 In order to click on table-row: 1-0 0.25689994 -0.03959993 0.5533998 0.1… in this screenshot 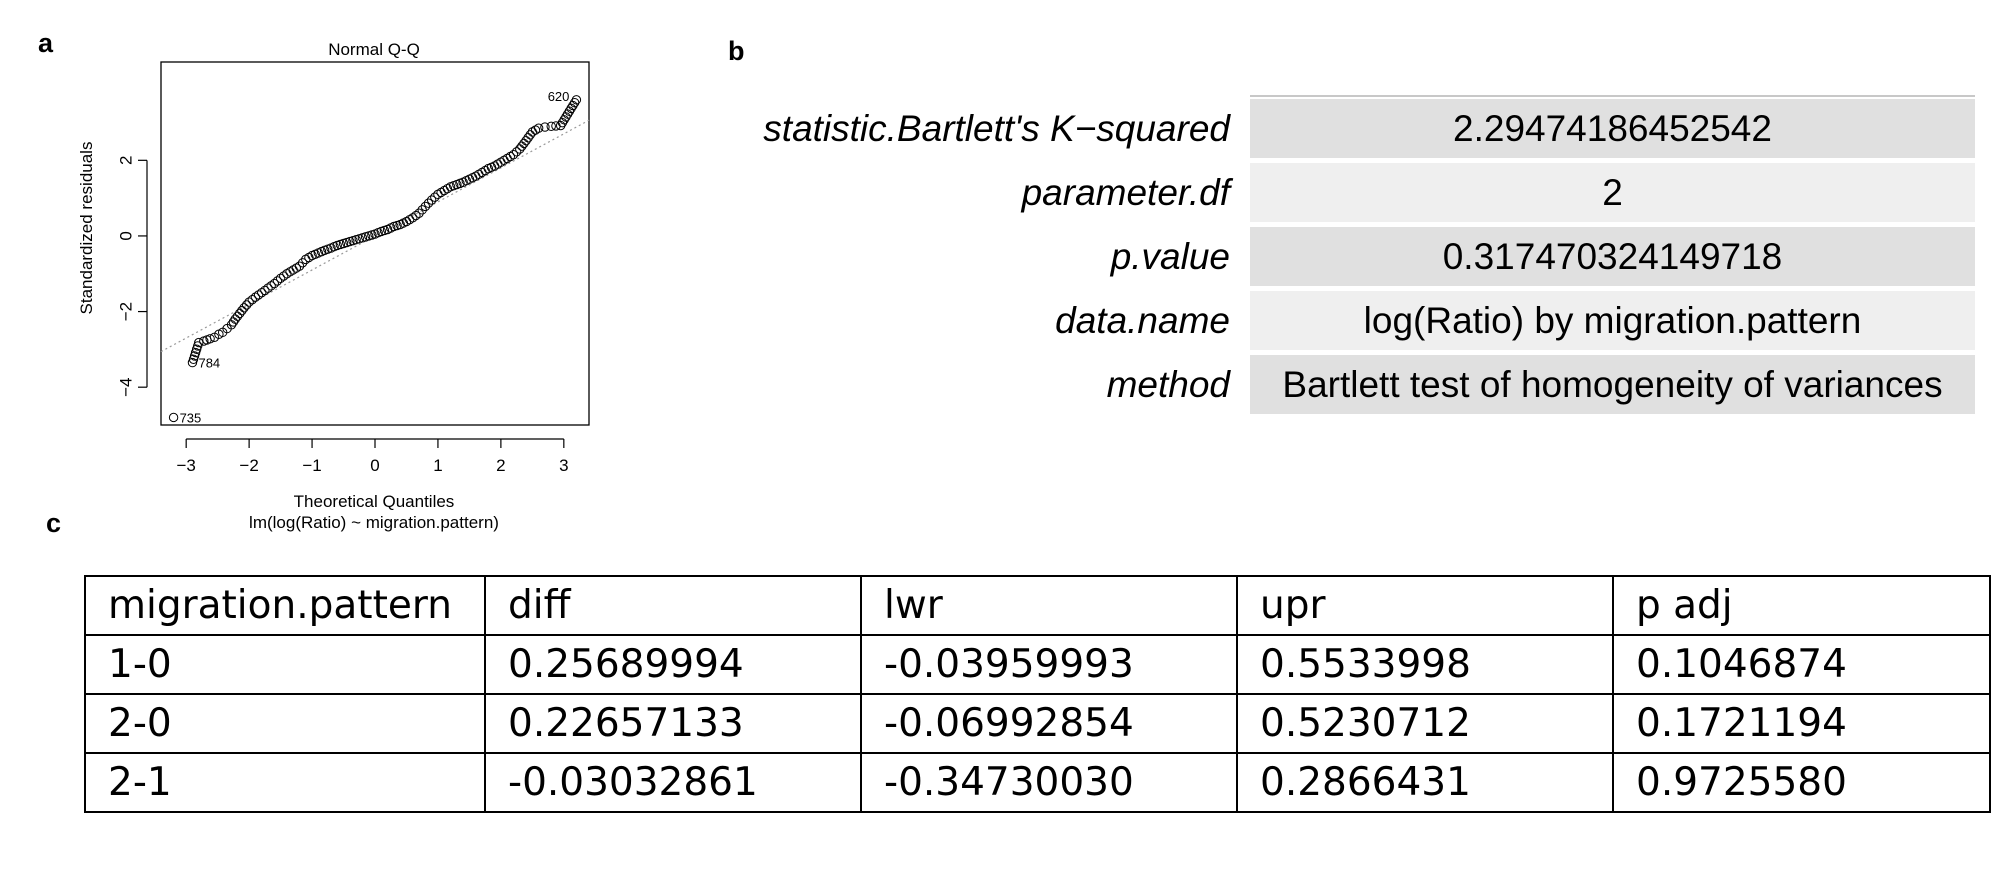, I will do `click(1037, 664)`.